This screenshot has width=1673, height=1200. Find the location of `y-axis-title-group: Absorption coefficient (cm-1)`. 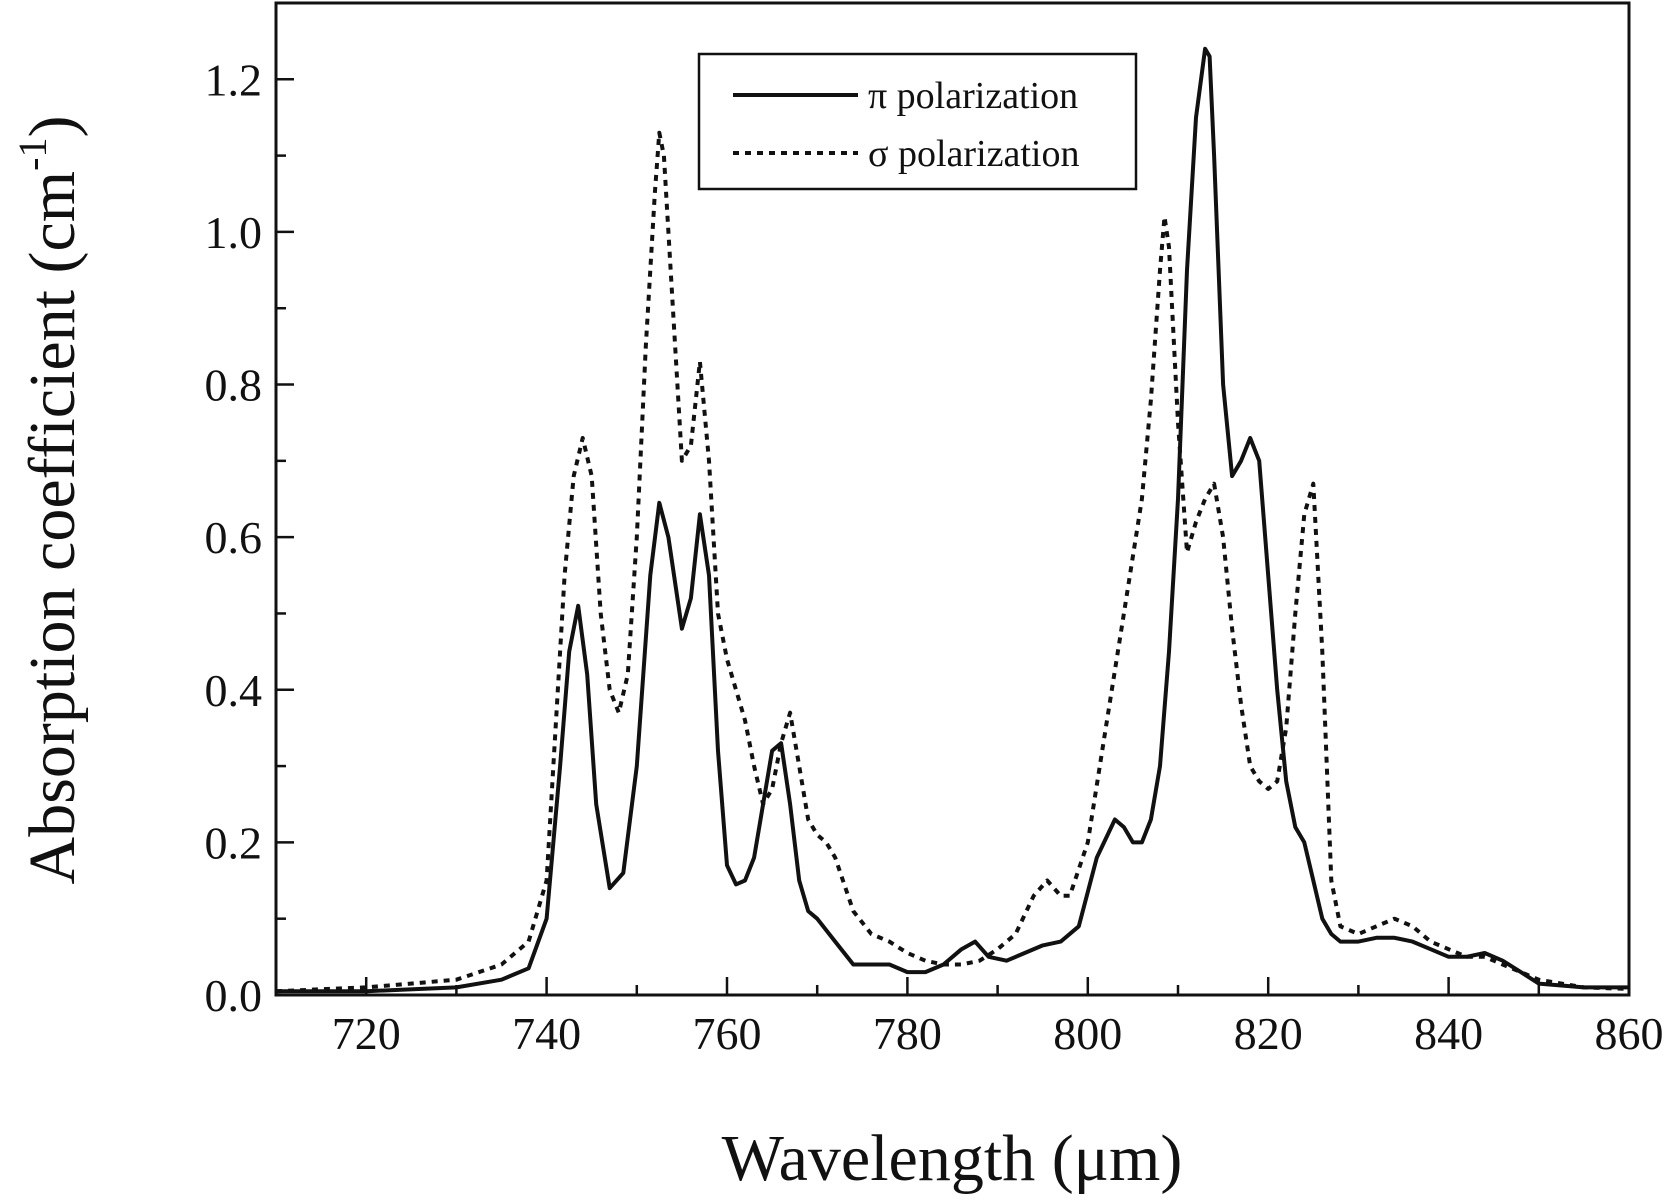

y-axis-title-group: Absorption coefficient (cm-1) is located at coordinates (49, 500).